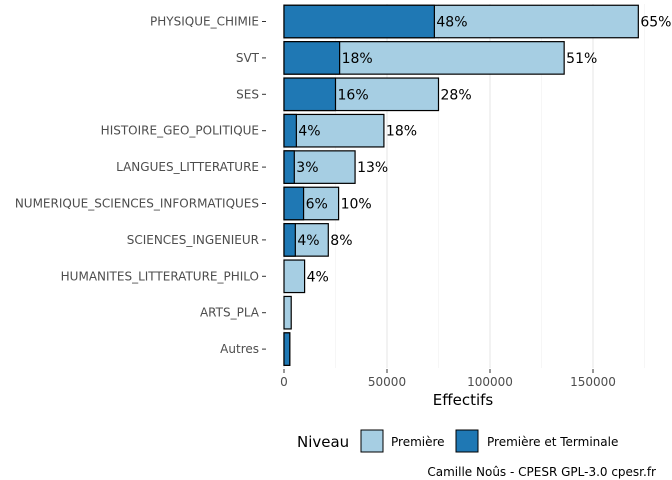  I want to click on y-tick-label: SES, so click(247, 94).